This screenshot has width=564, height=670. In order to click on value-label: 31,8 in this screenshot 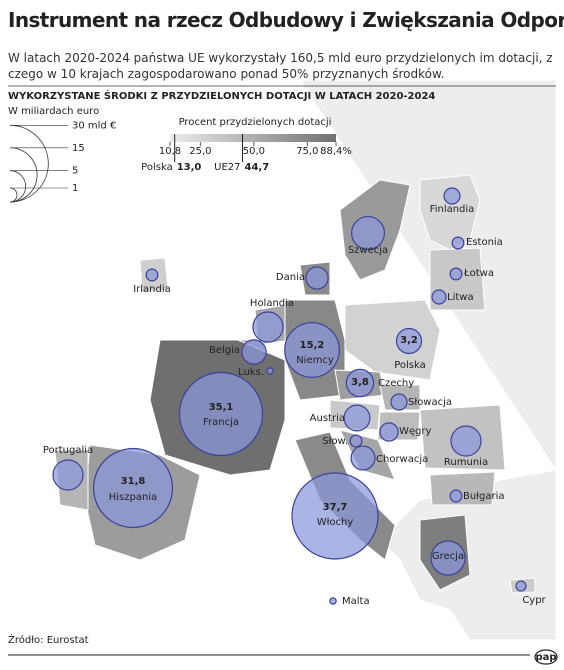, I will do `click(133, 481)`.